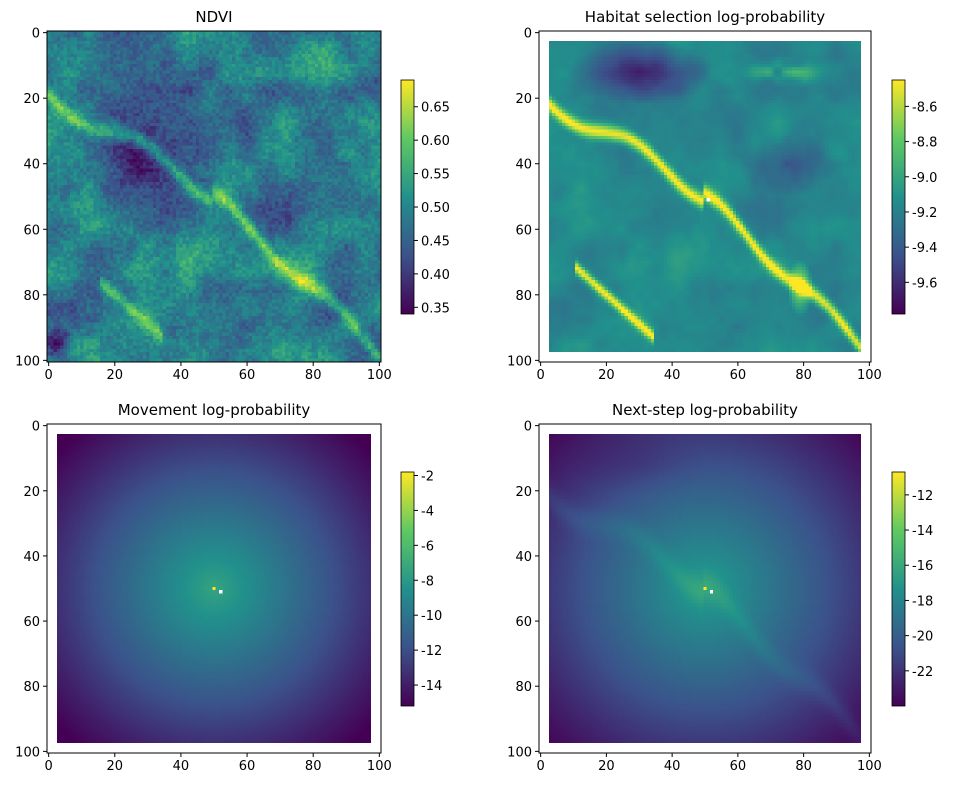  What do you see at coordinates (435, 141) in the screenshot?
I see `colorbar-tick-label: 0.60` at bounding box center [435, 141].